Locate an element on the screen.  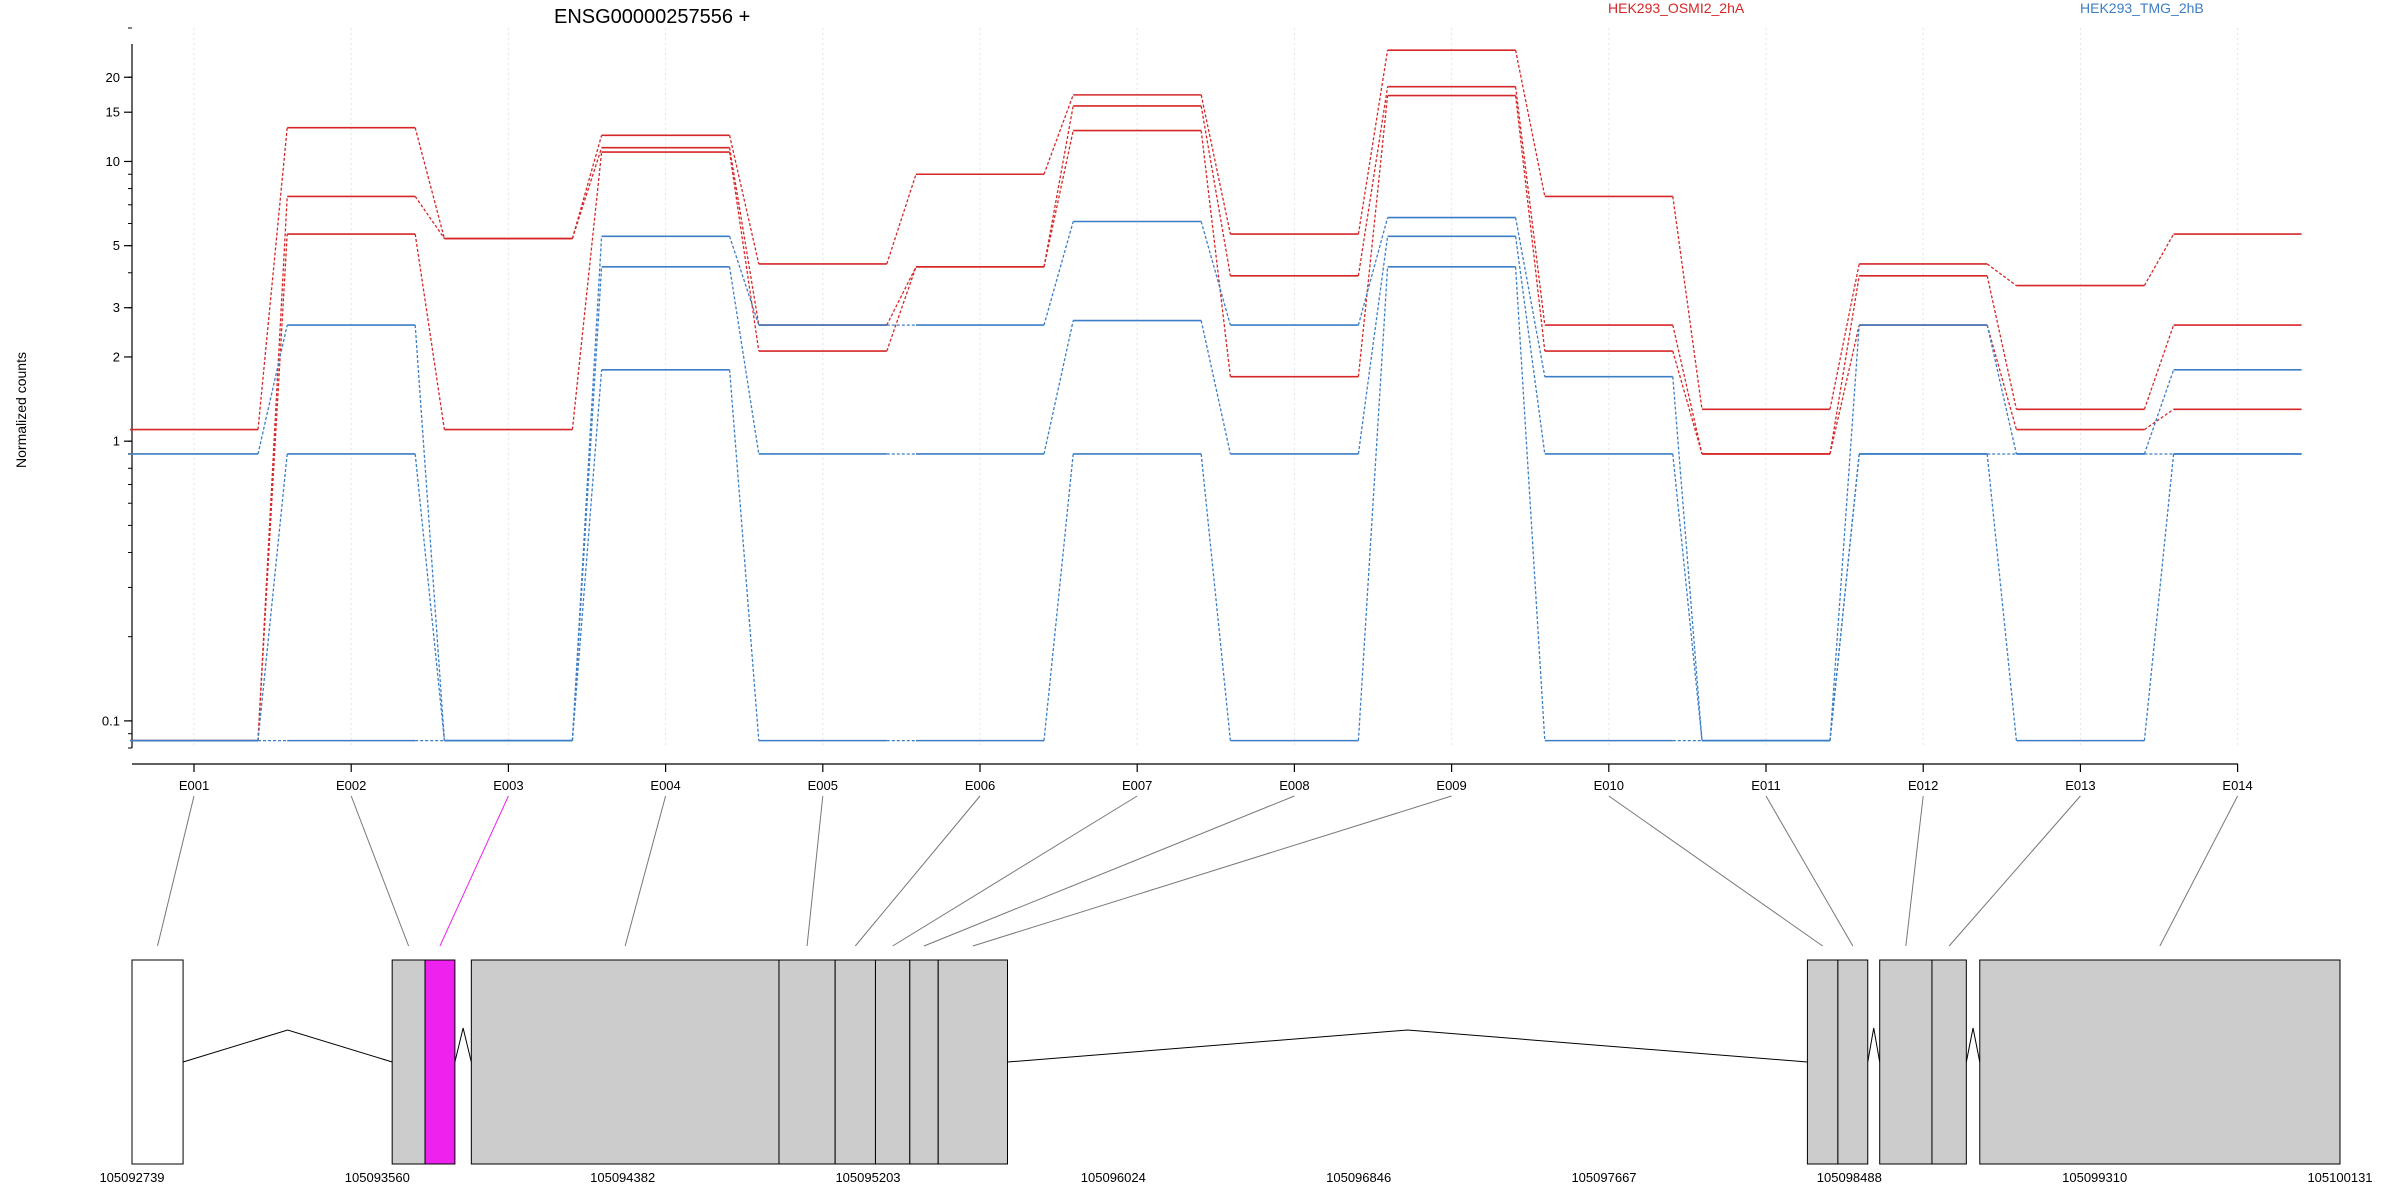
connector-e003 is located at coordinates (474, 871).